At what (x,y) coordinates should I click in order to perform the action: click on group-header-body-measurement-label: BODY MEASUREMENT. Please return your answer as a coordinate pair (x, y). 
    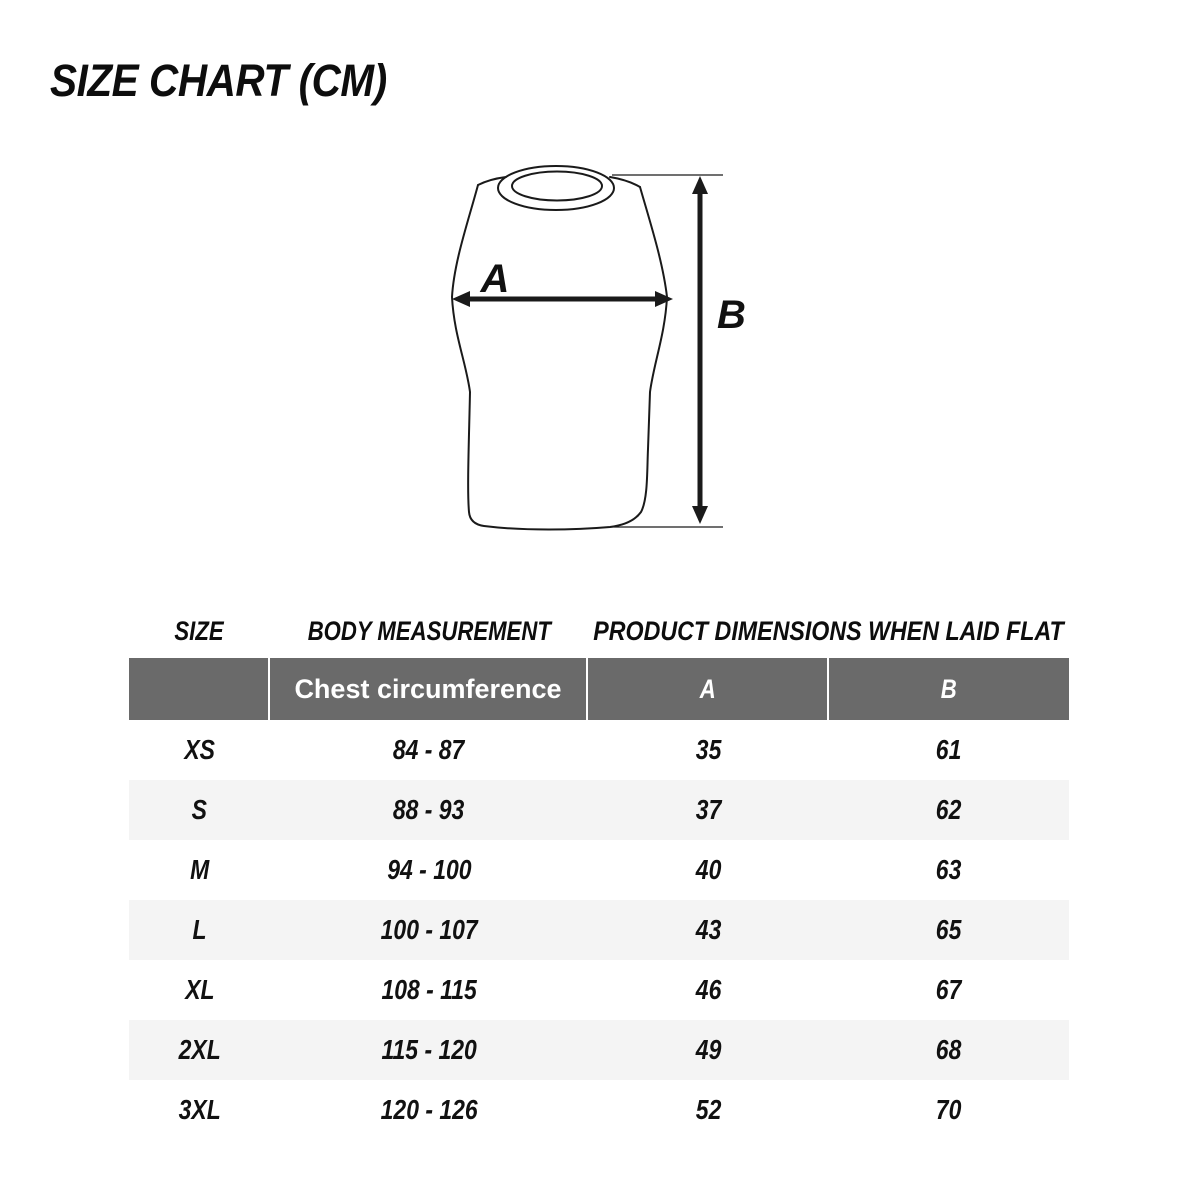
    Looking at the image, I should click on (429, 631).